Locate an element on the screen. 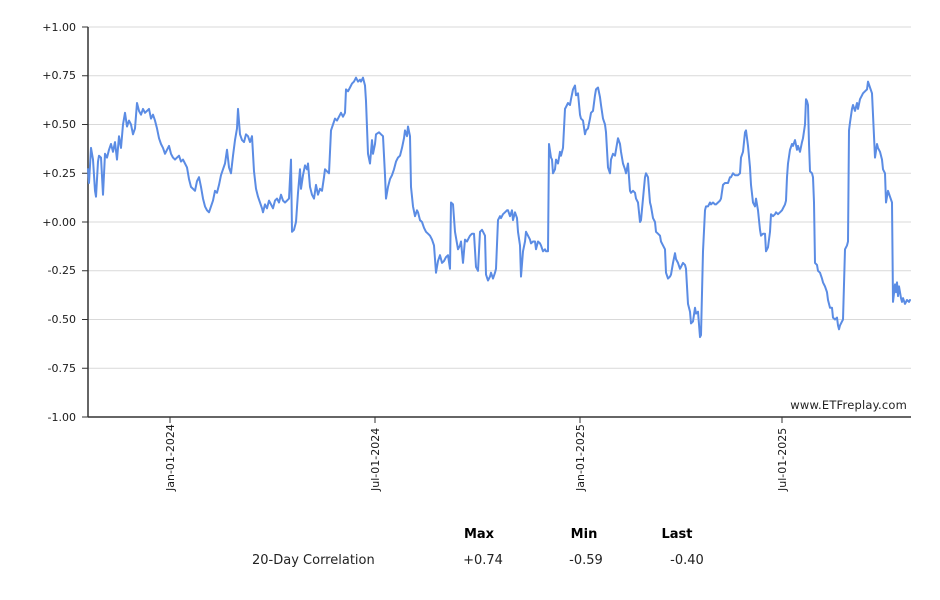 The width and height of the screenshot is (940, 600). x-axis-tick-label: Jul-01-2025 is located at coordinates (782, 459).